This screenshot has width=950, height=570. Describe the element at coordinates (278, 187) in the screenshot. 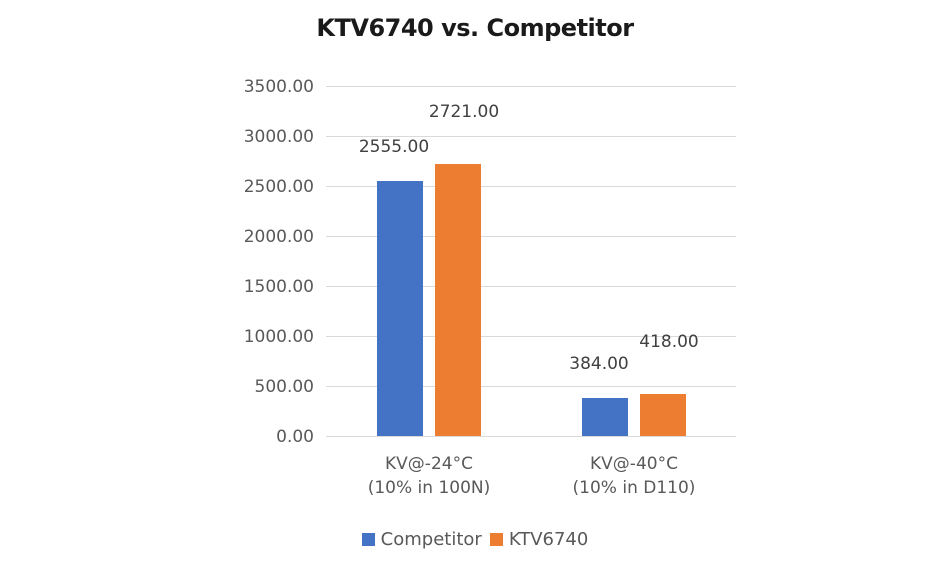

I see `y-tick-label: 2500.00` at that location.